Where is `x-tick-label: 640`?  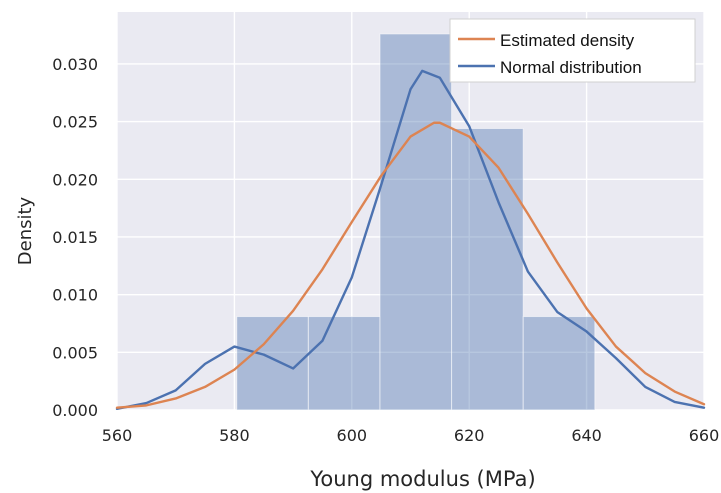 x-tick-label: 640 is located at coordinates (586, 435).